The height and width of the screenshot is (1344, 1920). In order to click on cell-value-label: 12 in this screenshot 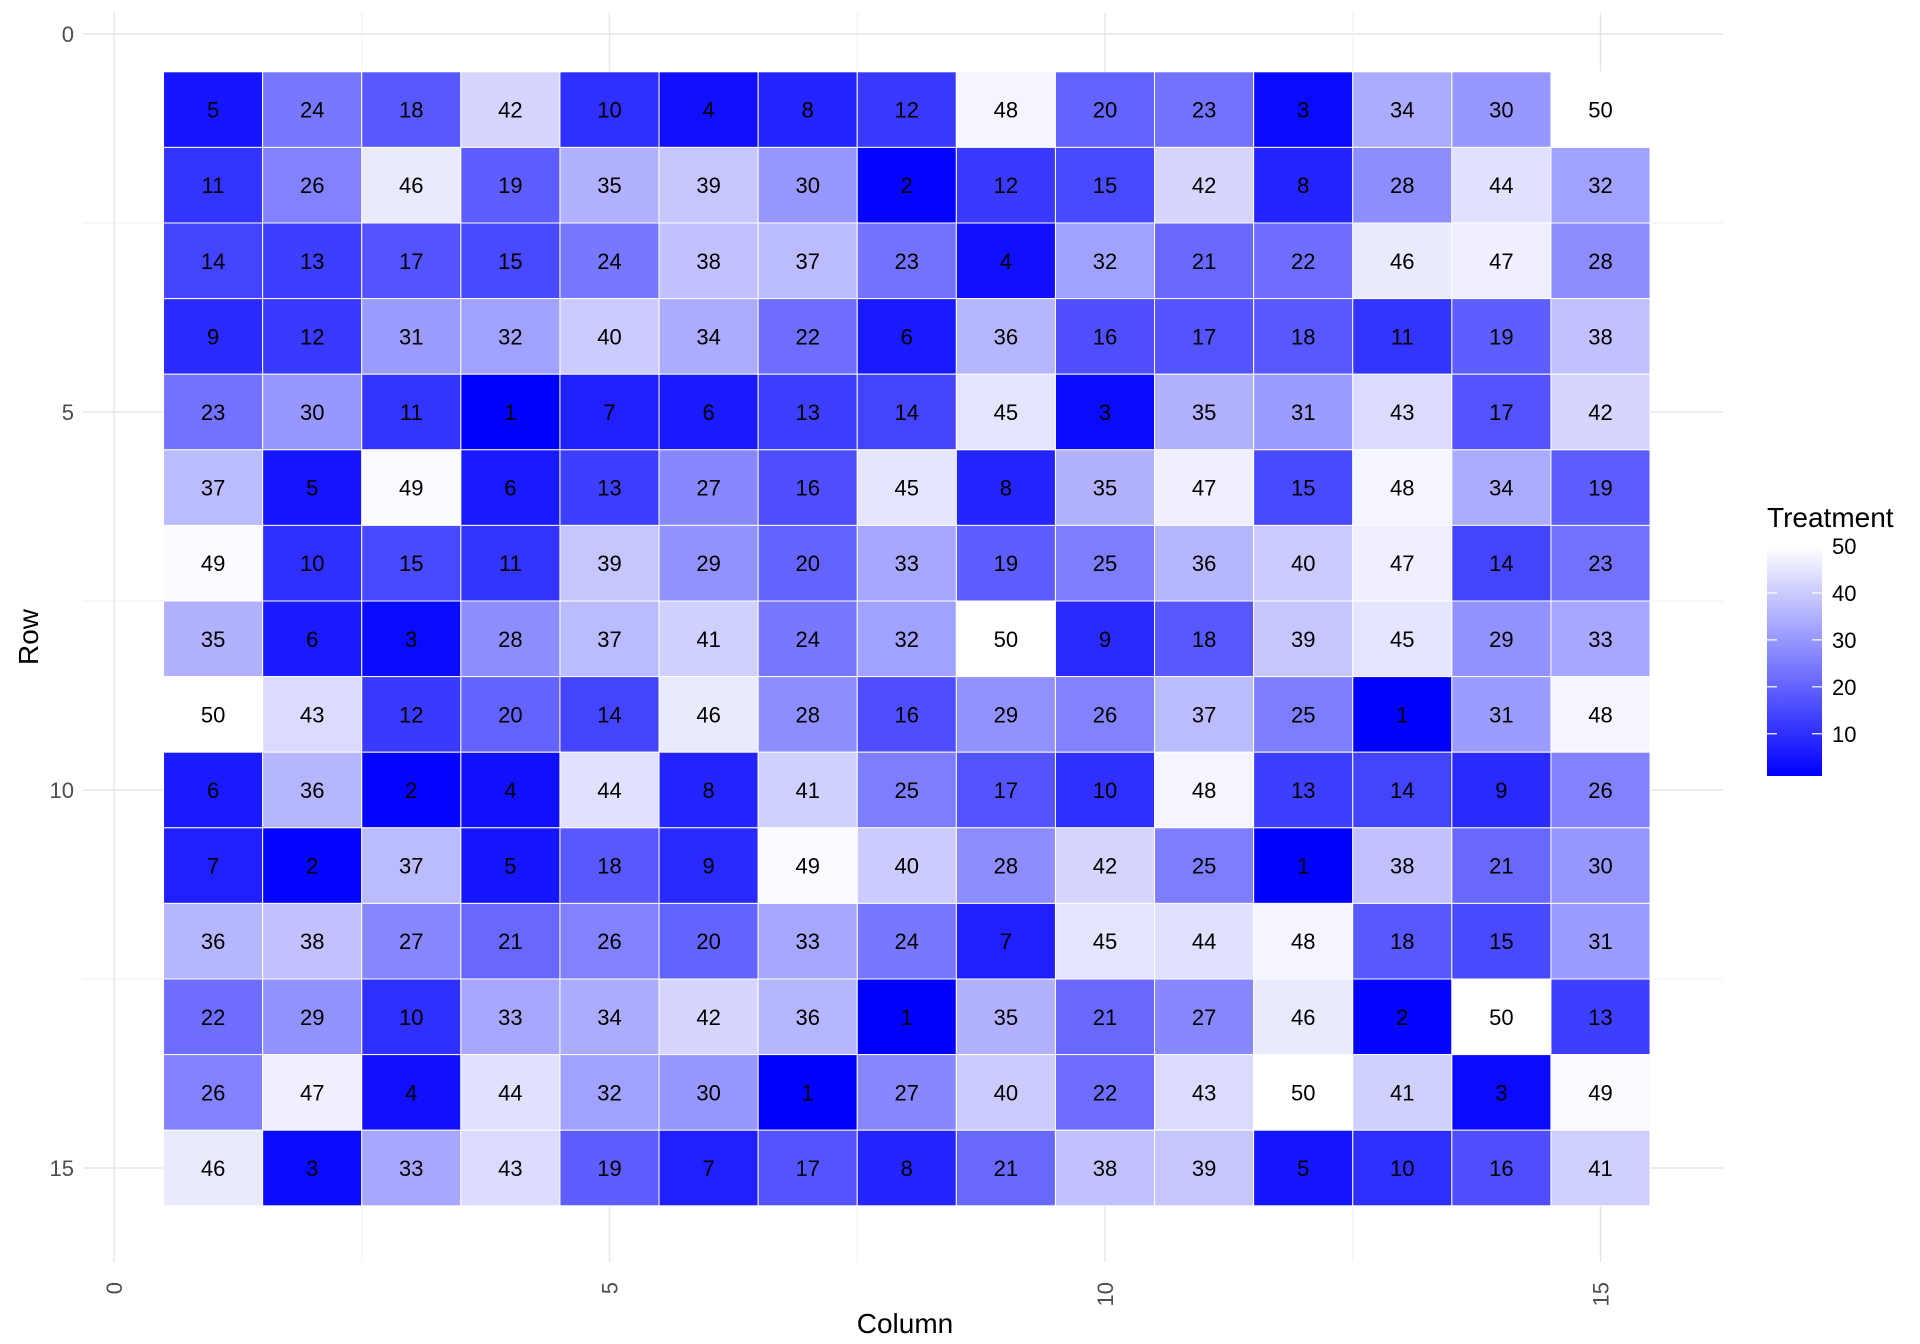, I will do `click(1006, 185)`.